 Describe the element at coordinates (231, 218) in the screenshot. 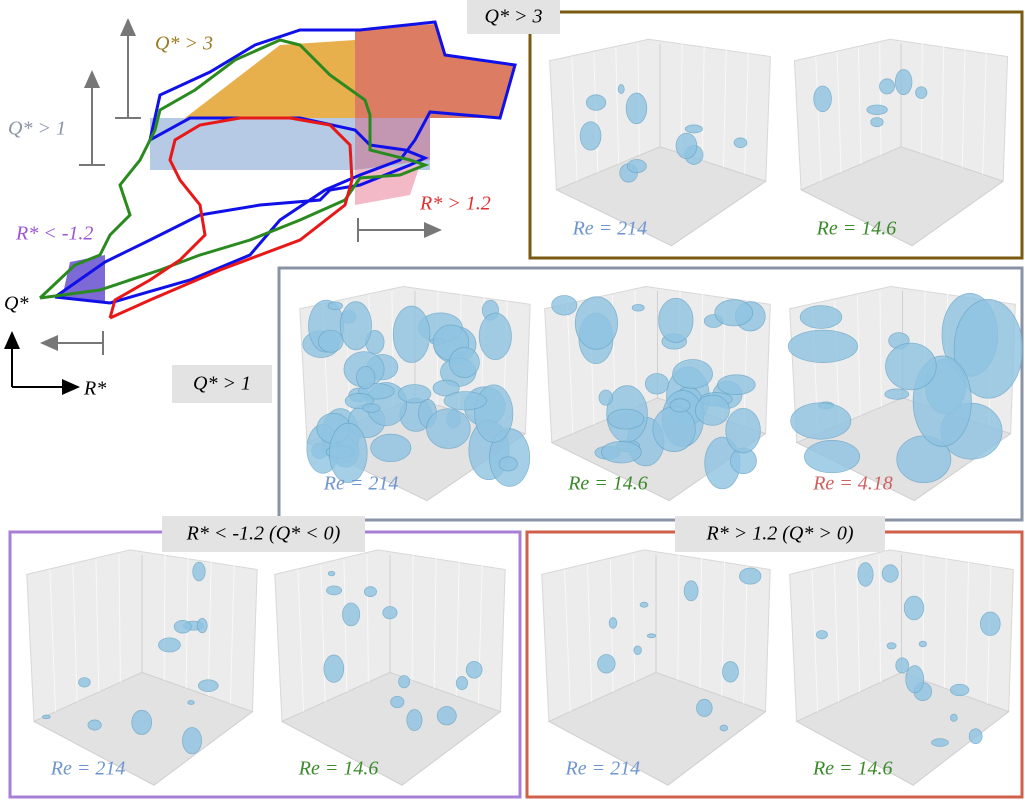

I see `curve-red` at that location.